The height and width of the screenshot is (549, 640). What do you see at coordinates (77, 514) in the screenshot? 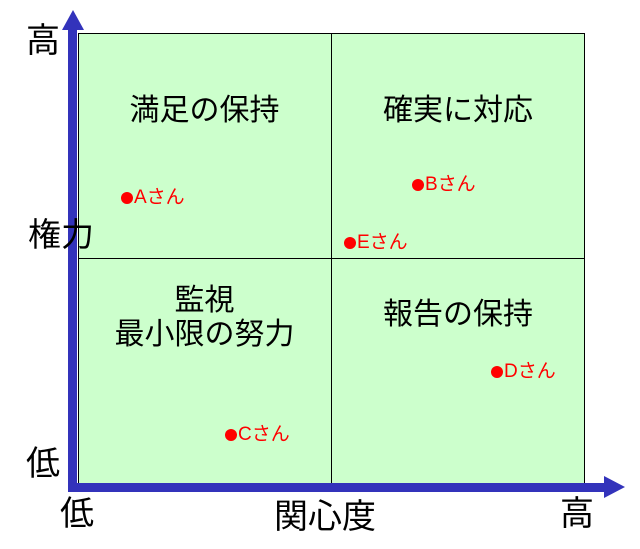
I see `x-axis-low-label: 低` at bounding box center [77, 514].